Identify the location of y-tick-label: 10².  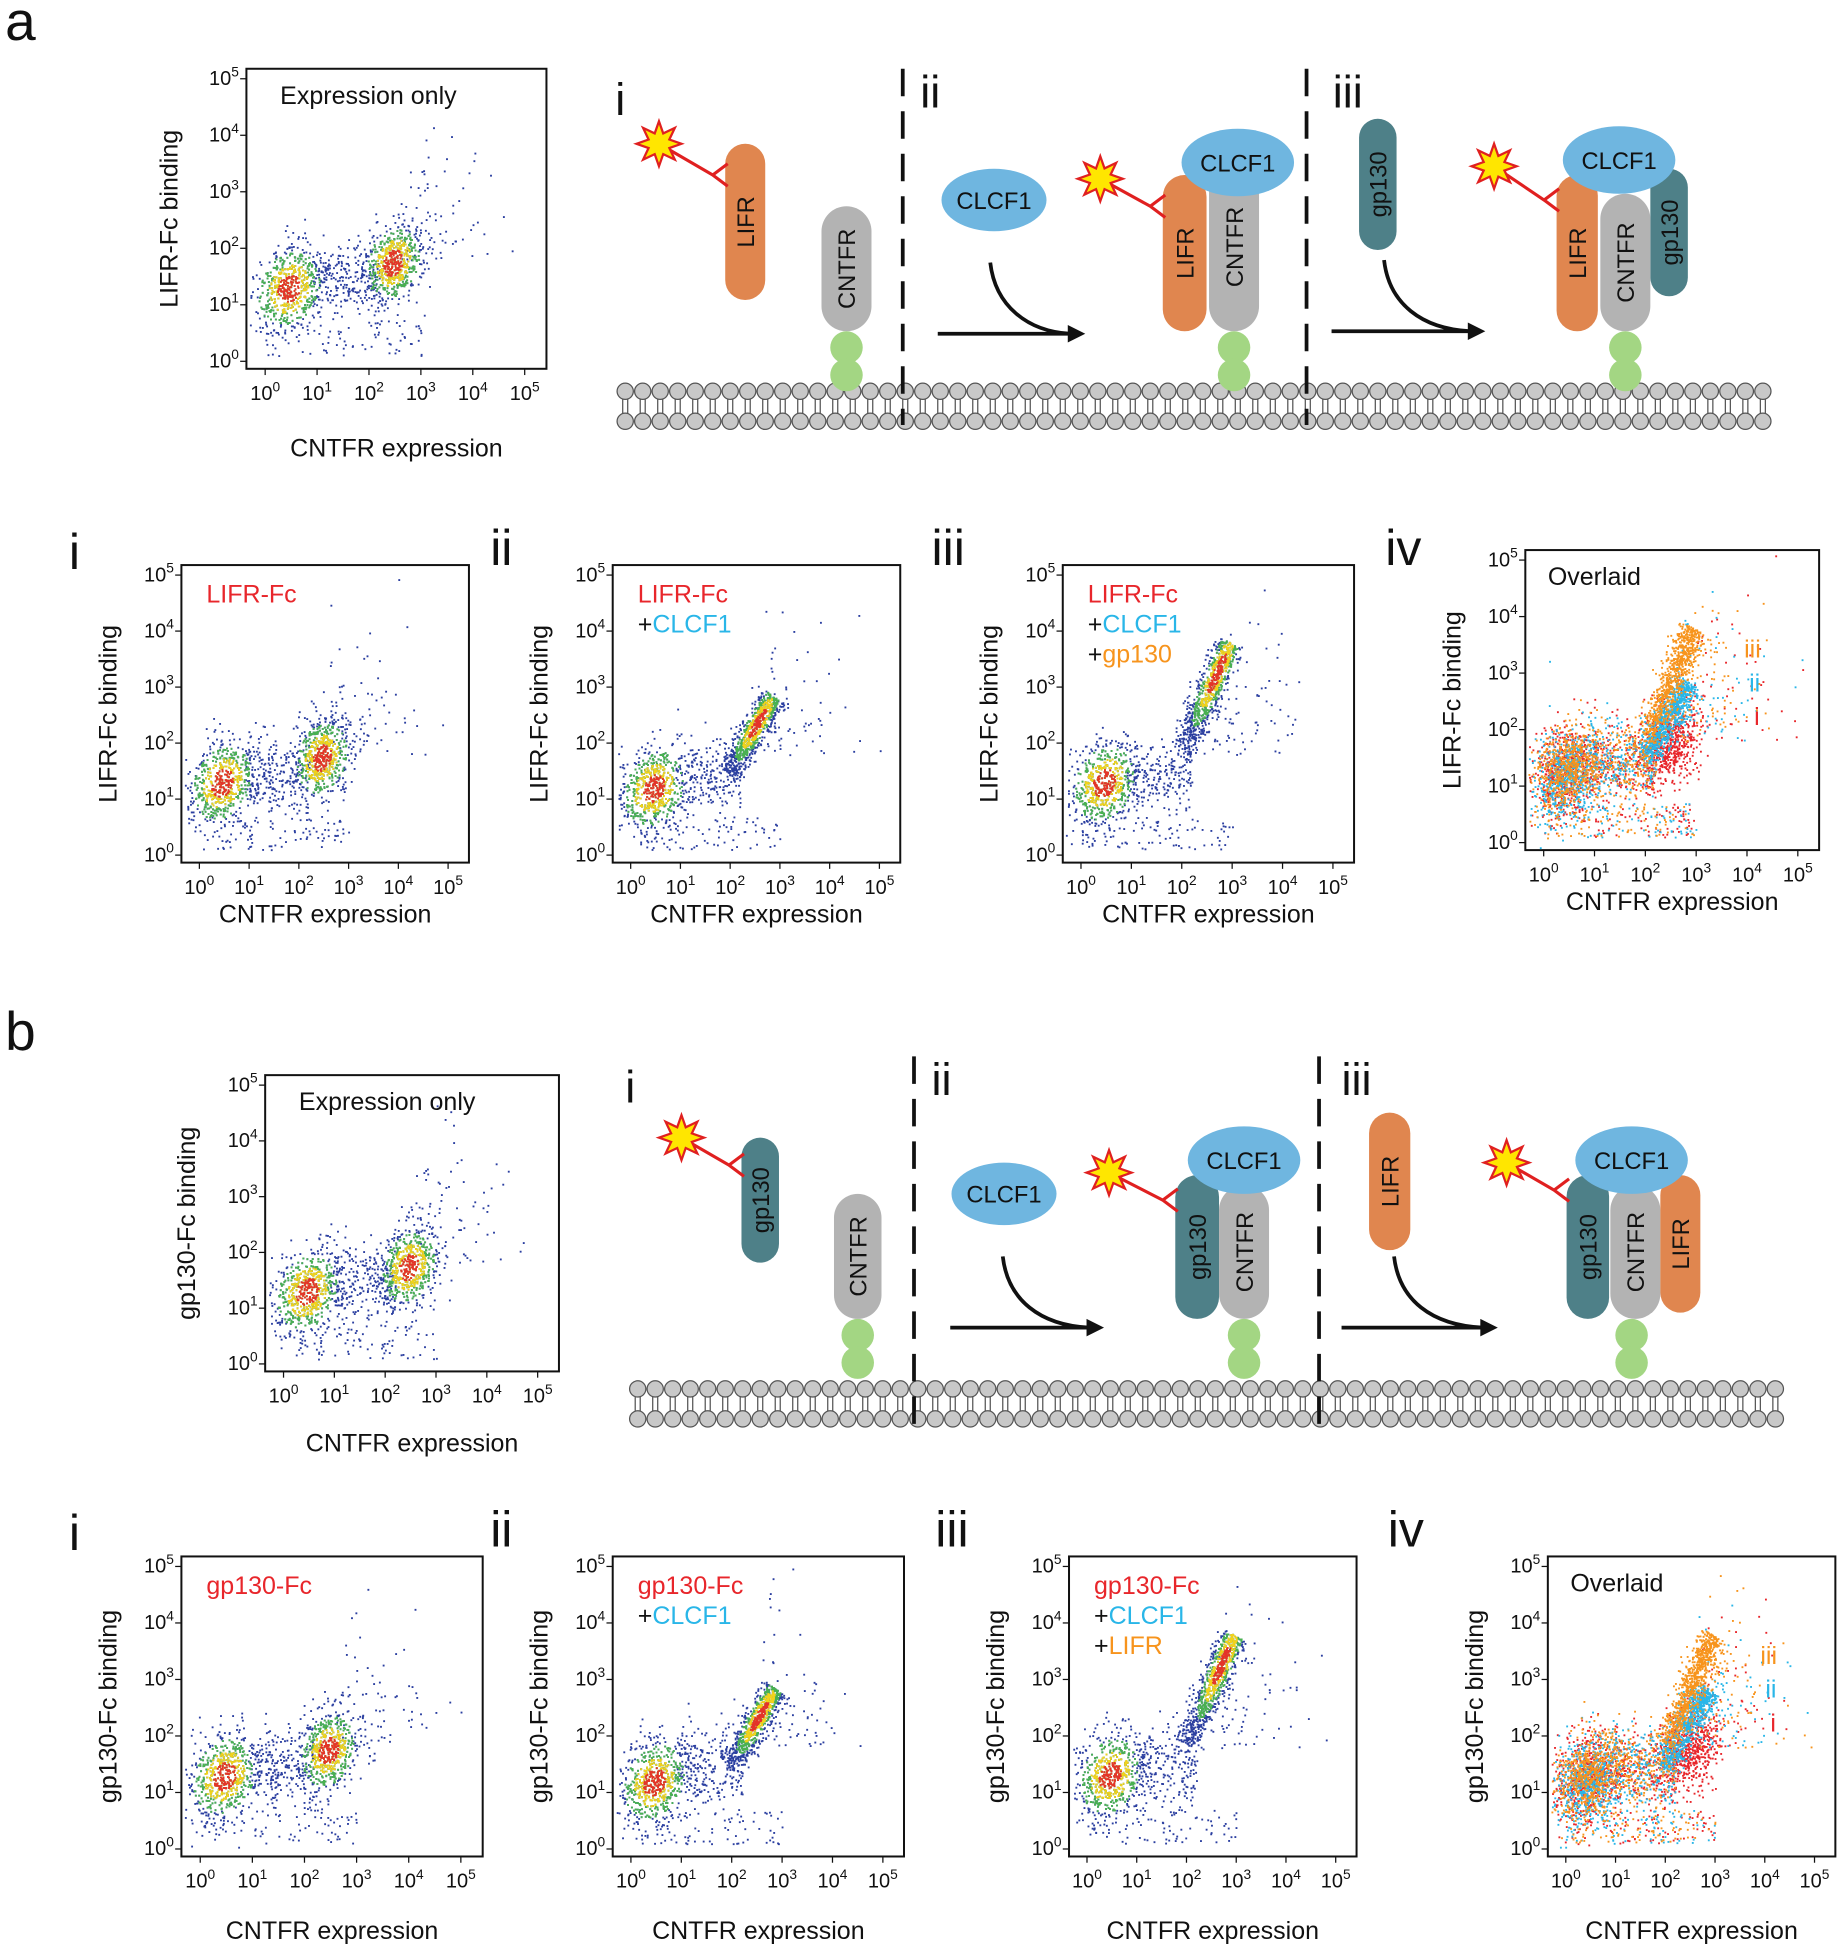
(1040, 742).